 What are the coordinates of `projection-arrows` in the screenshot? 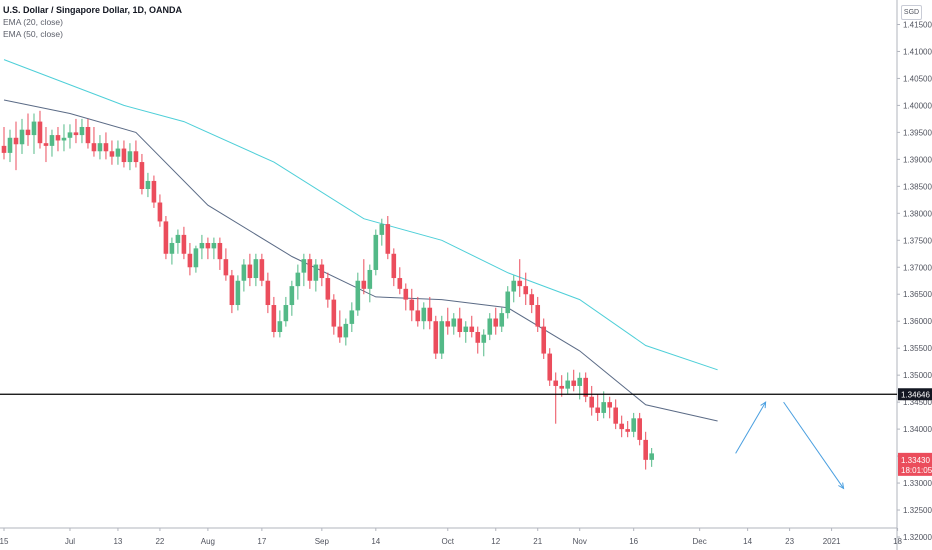 It's located at (790, 445).